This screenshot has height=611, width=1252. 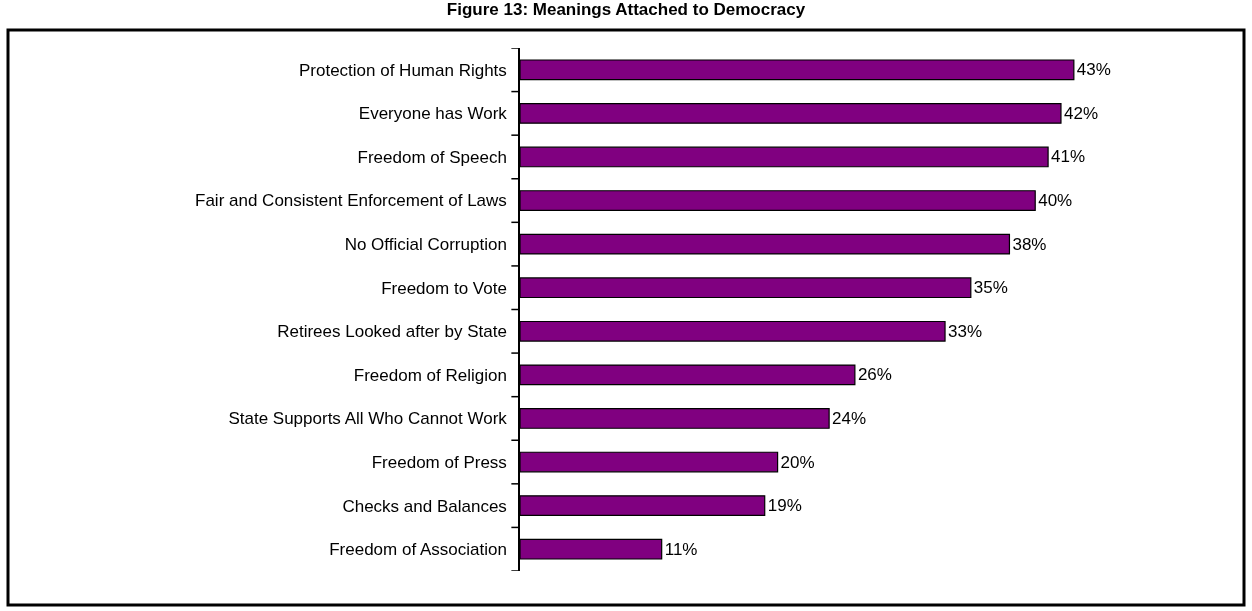 I want to click on chart-title: Figure 13: Meanings Attached to Democracy, so click(x=626, y=9).